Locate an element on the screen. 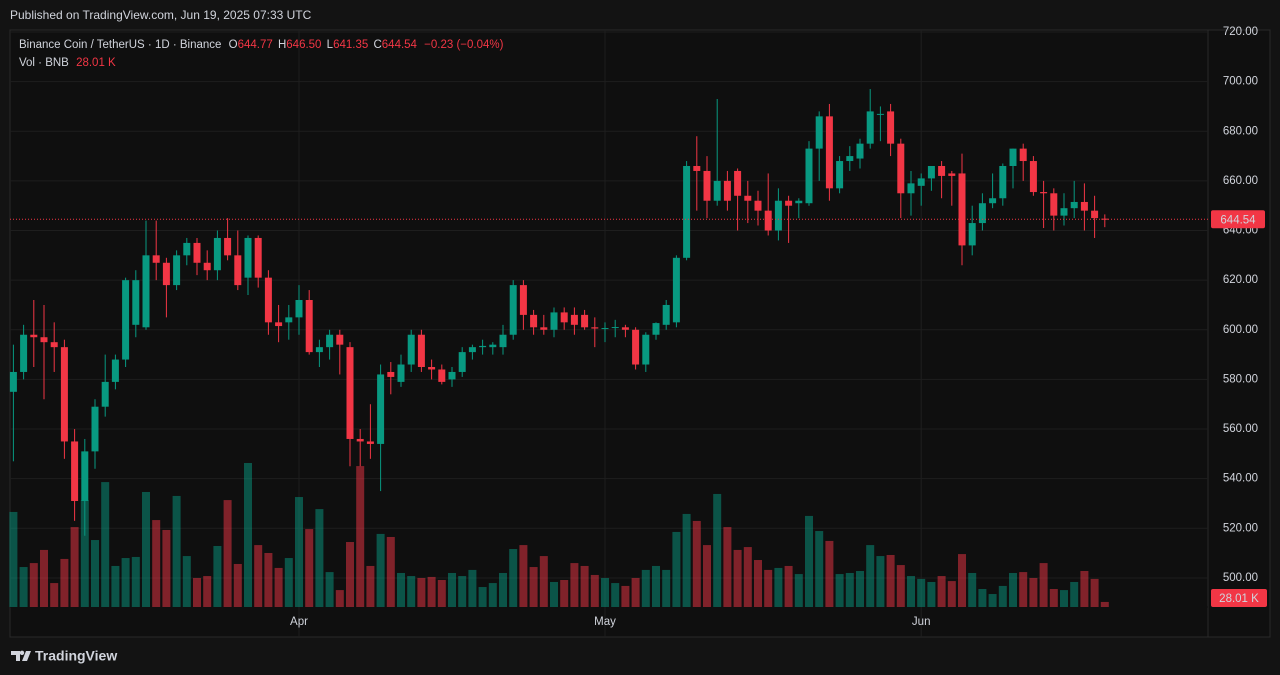 The image size is (1280, 675). y-tick-label: 600.00 is located at coordinates (1240, 330).